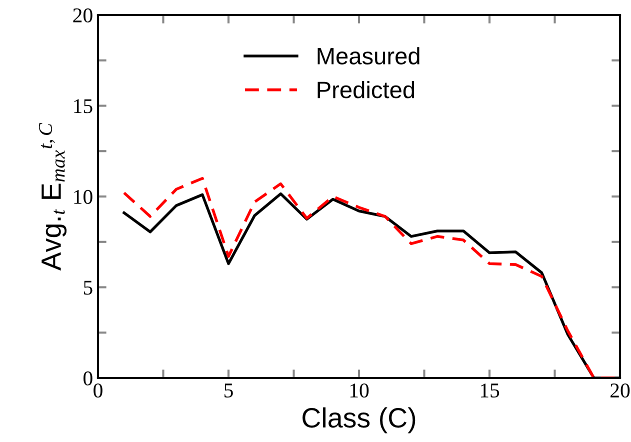 The image size is (631, 442). Describe the element at coordinates (228, 391) in the screenshot. I see `x-tick-label: 5` at that location.